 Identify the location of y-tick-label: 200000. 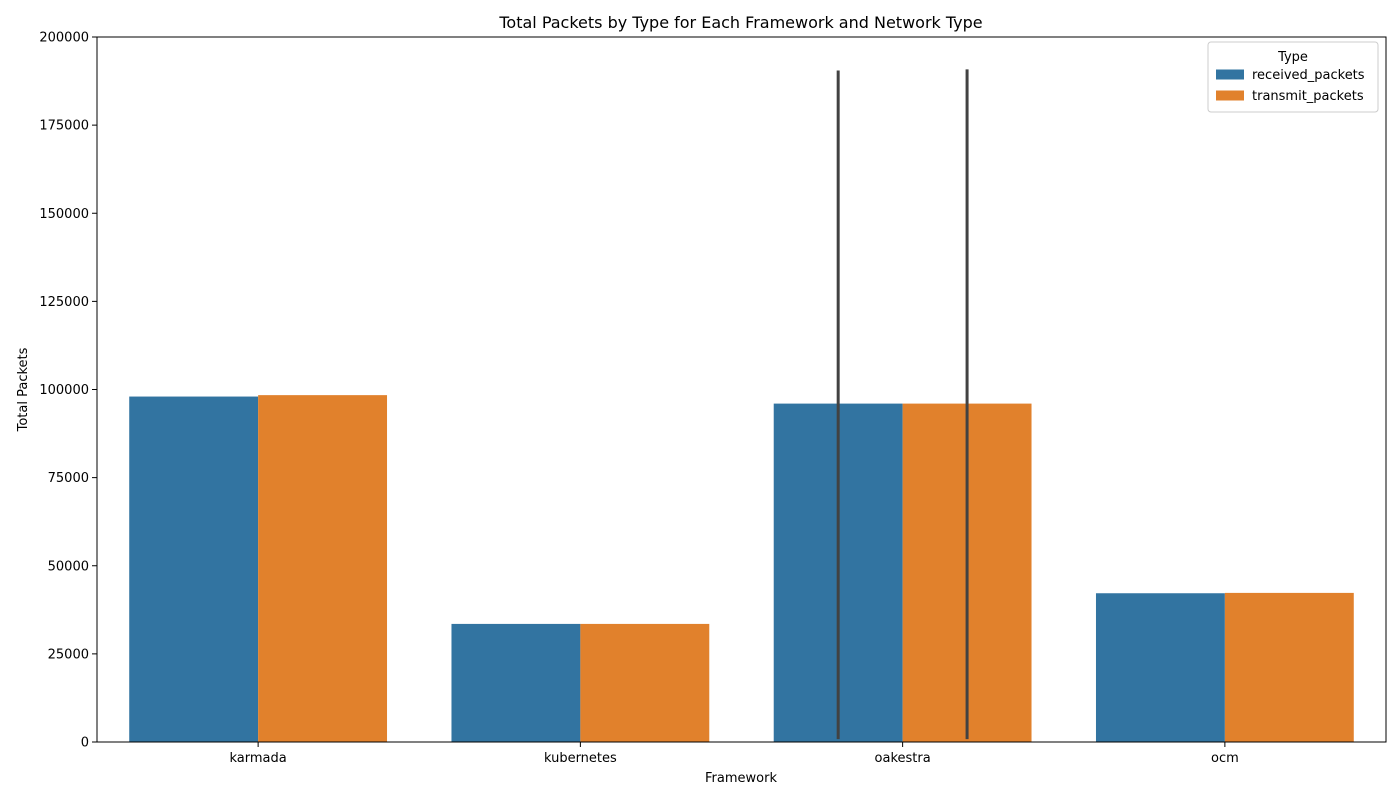
(64, 38).